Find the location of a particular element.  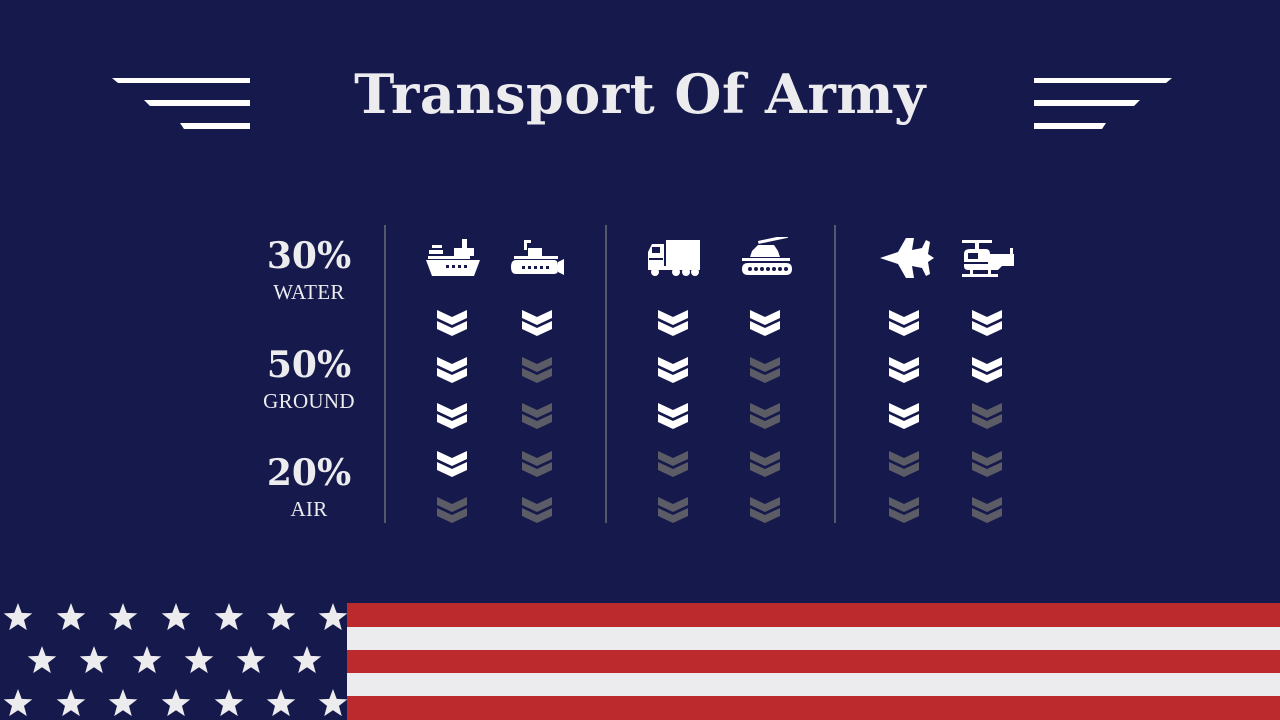

submarine-icon is located at coordinates (537, 257).